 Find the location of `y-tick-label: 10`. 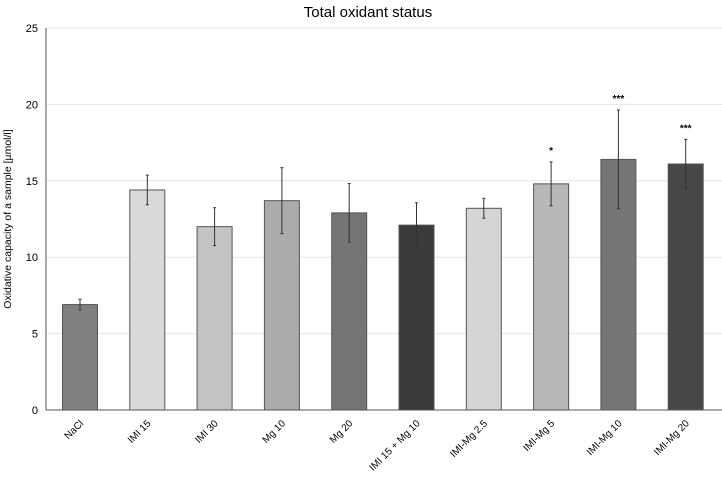

y-tick-label: 10 is located at coordinates (32, 258).